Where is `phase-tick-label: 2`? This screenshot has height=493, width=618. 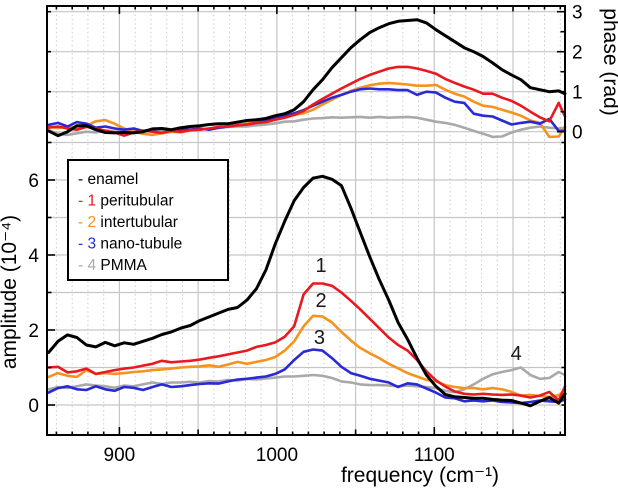
phase-tick-label: 2 is located at coordinates (577, 53).